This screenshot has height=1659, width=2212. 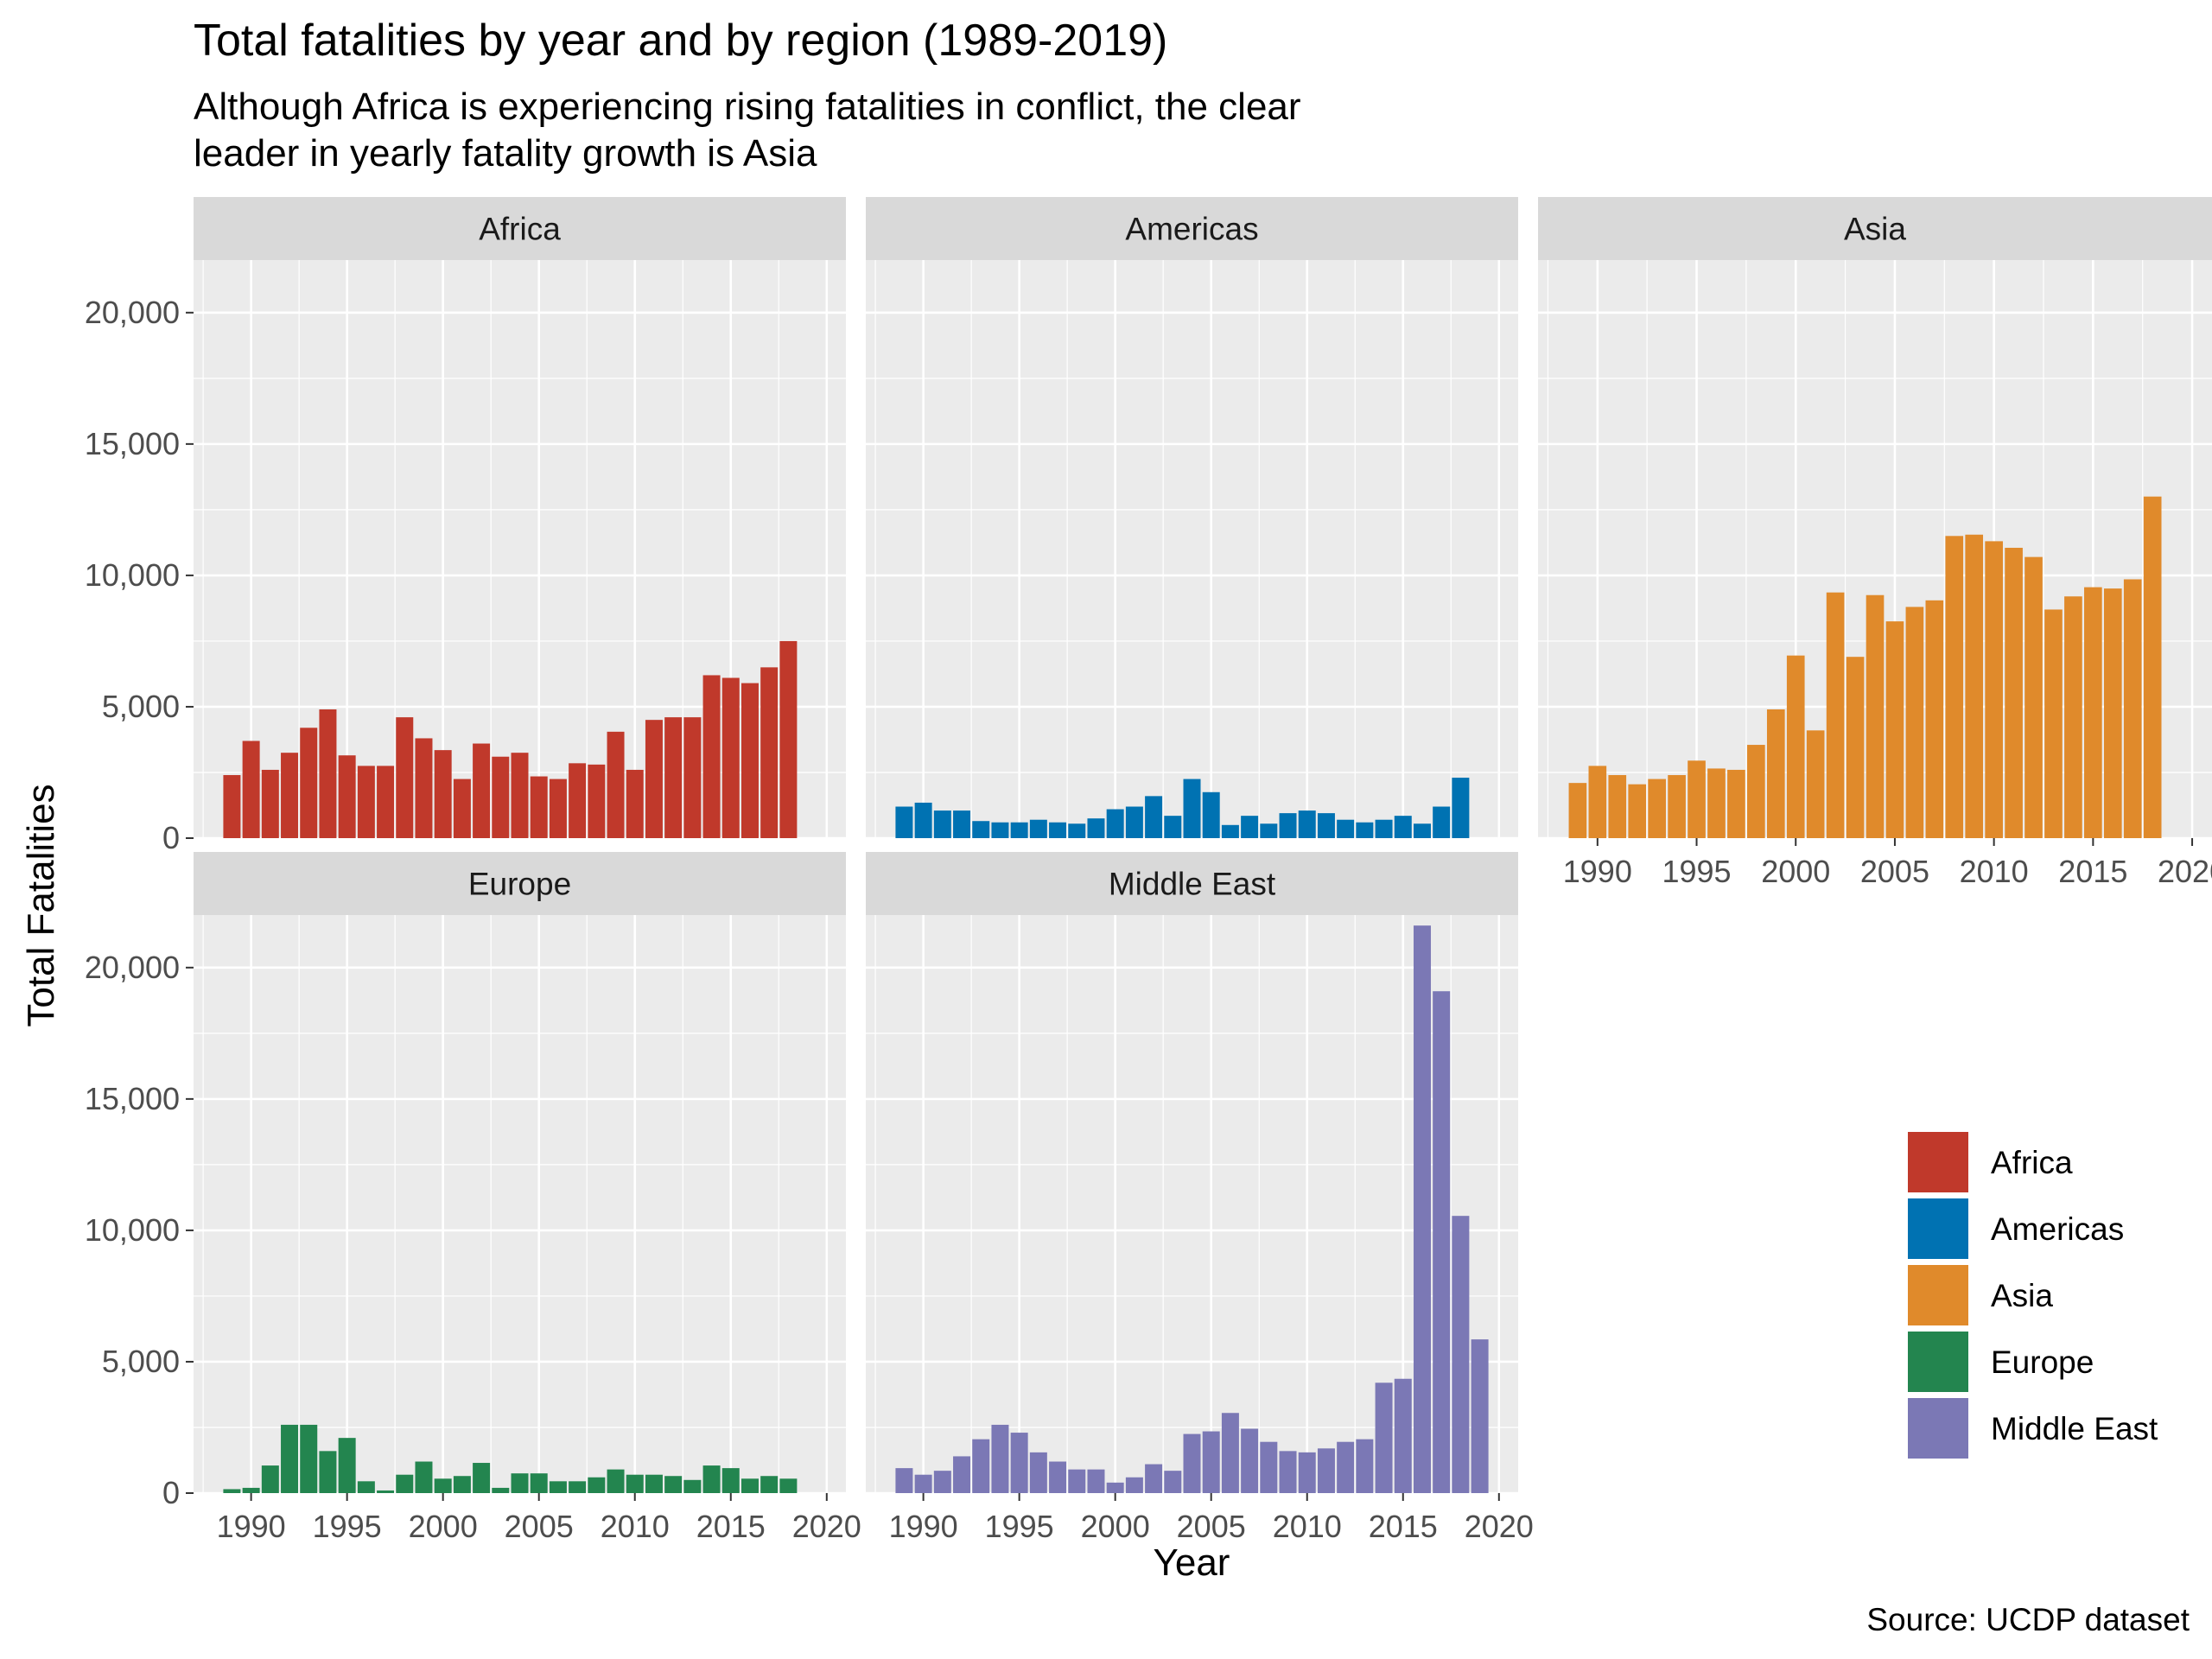 I want to click on bar-americas-2011, so click(x=1326, y=825).